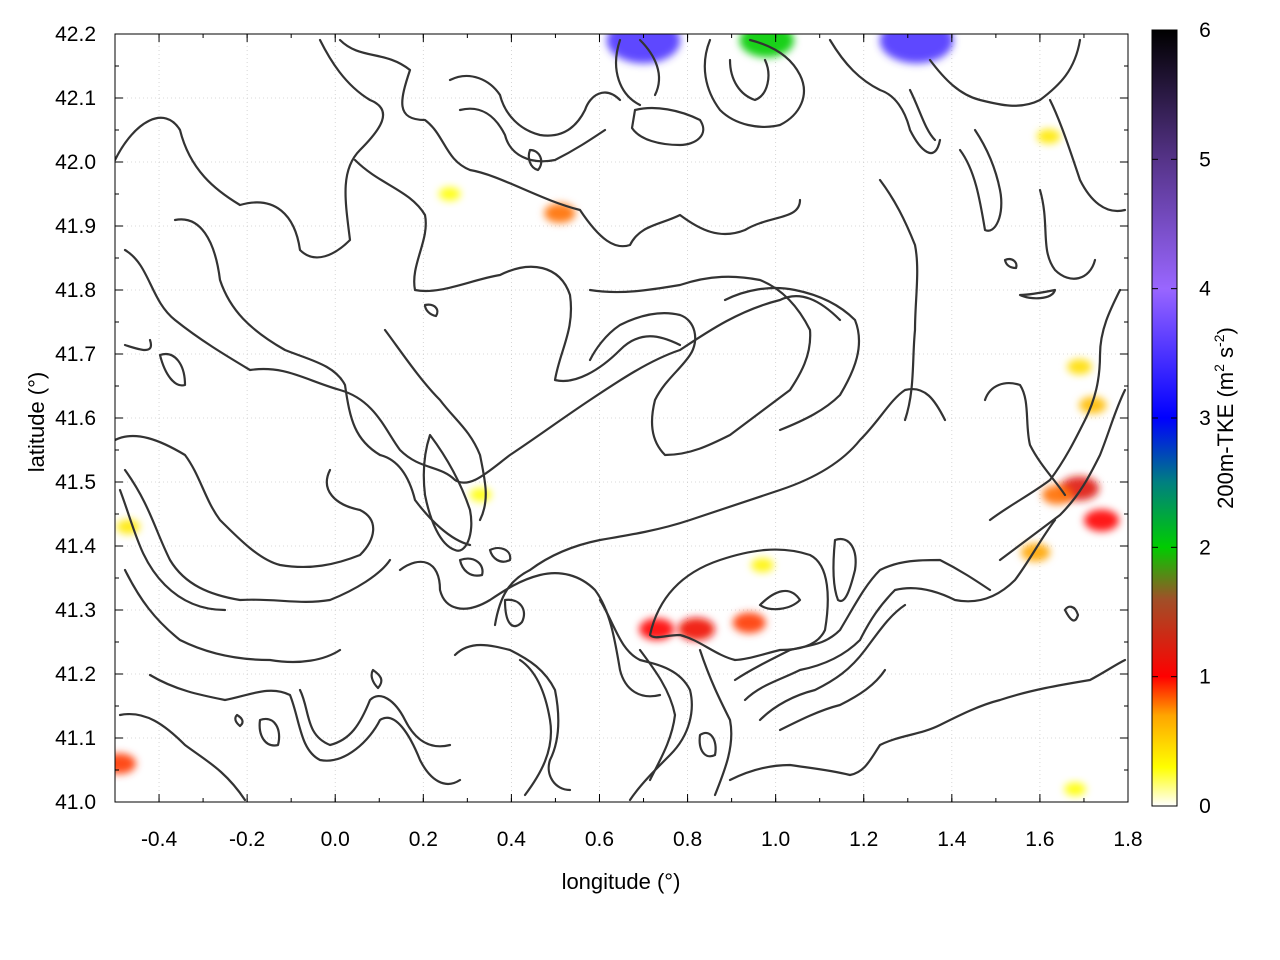 This screenshot has width=1280, height=960. I want to click on x-tick-label: 1.4, so click(952, 839).